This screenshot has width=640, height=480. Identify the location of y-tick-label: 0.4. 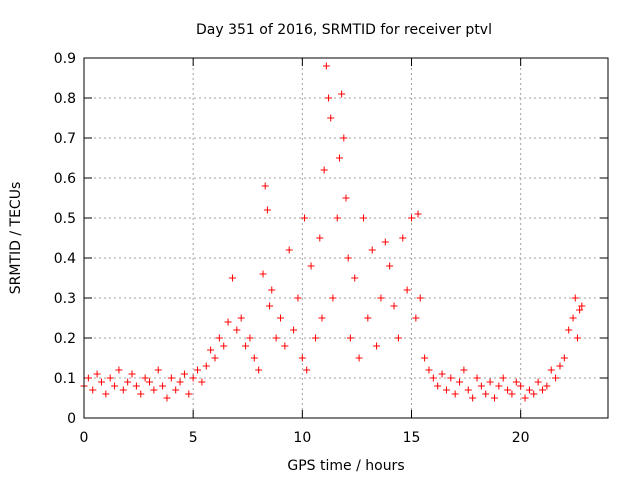
(65, 259).